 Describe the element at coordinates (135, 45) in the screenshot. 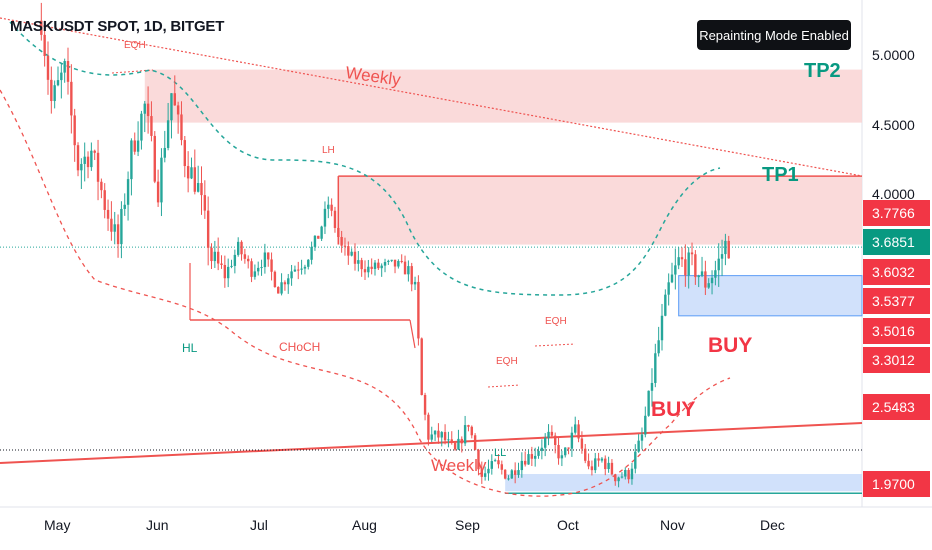

I see `eqh-label-top: EQH` at that location.